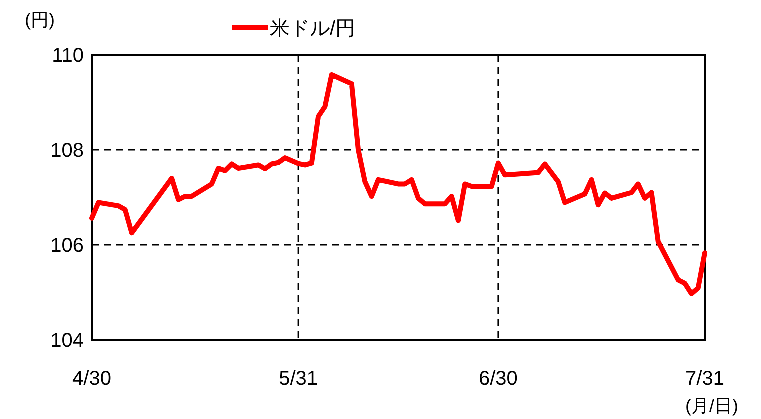  What do you see at coordinates (67, 246) in the screenshot?
I see `y-tick-label: 106` at bounding box center [67, 246].